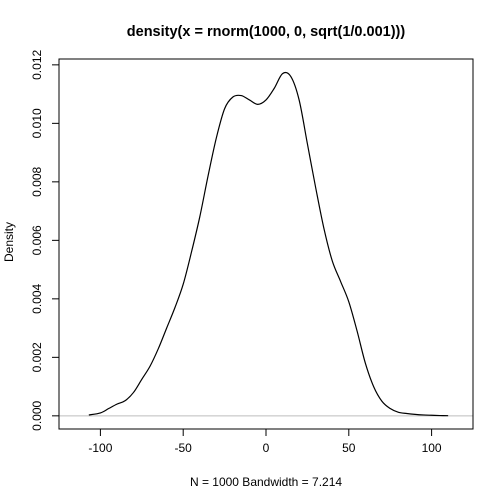 The width and height of the screenshot is (504, 504). I want to click on y-tick-label: 0.006, so click(37, 240).